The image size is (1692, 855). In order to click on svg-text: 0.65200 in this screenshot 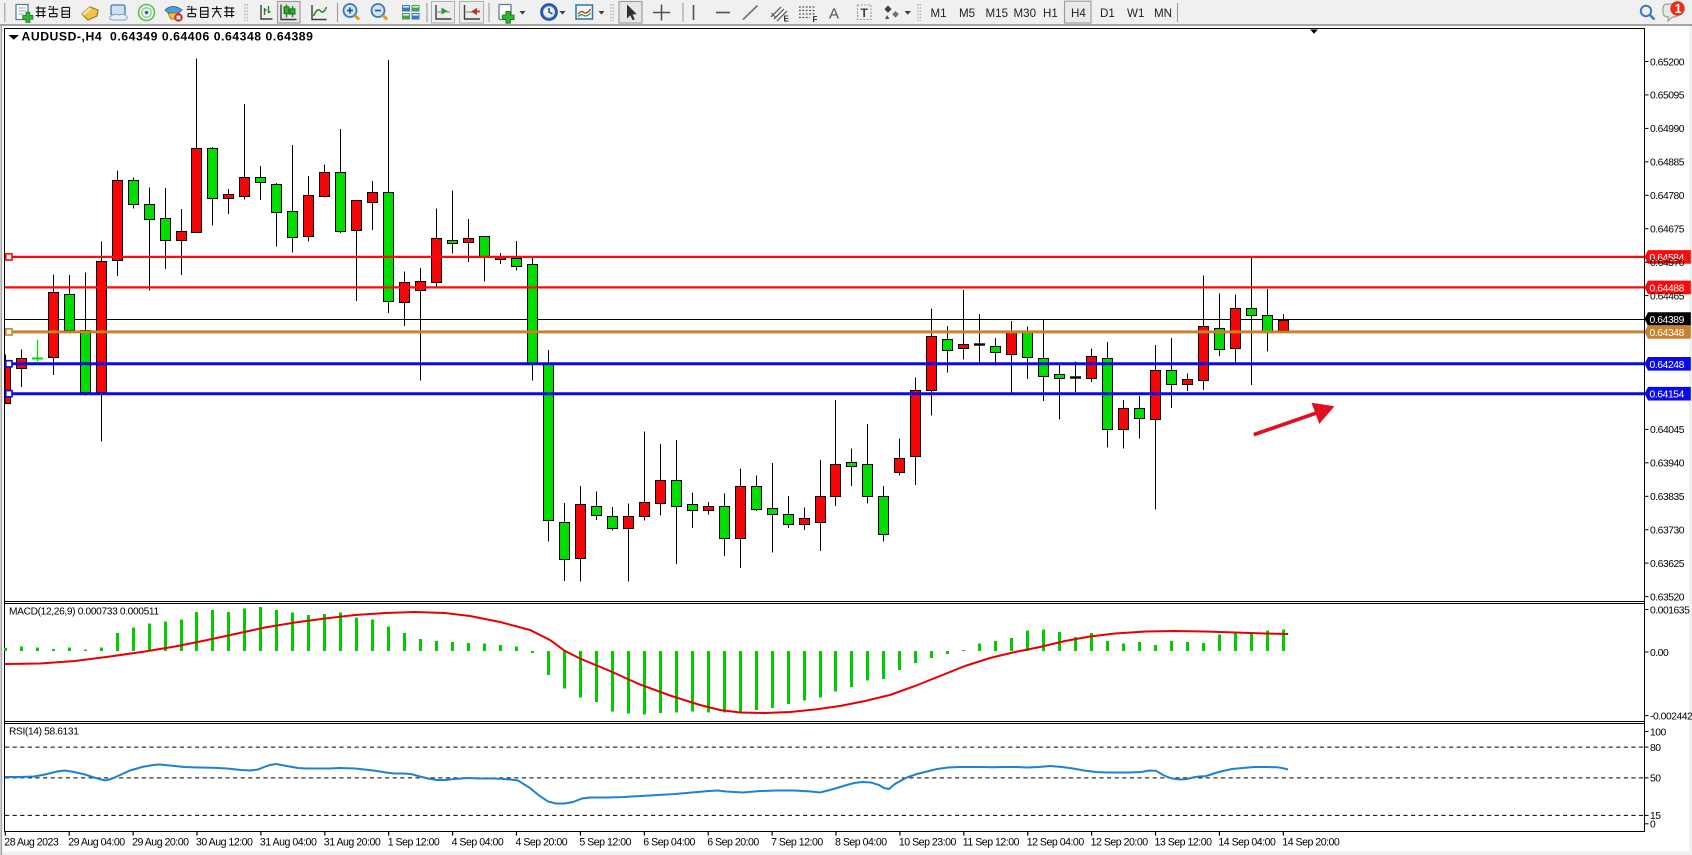, I will do `click(1667, 62)`.